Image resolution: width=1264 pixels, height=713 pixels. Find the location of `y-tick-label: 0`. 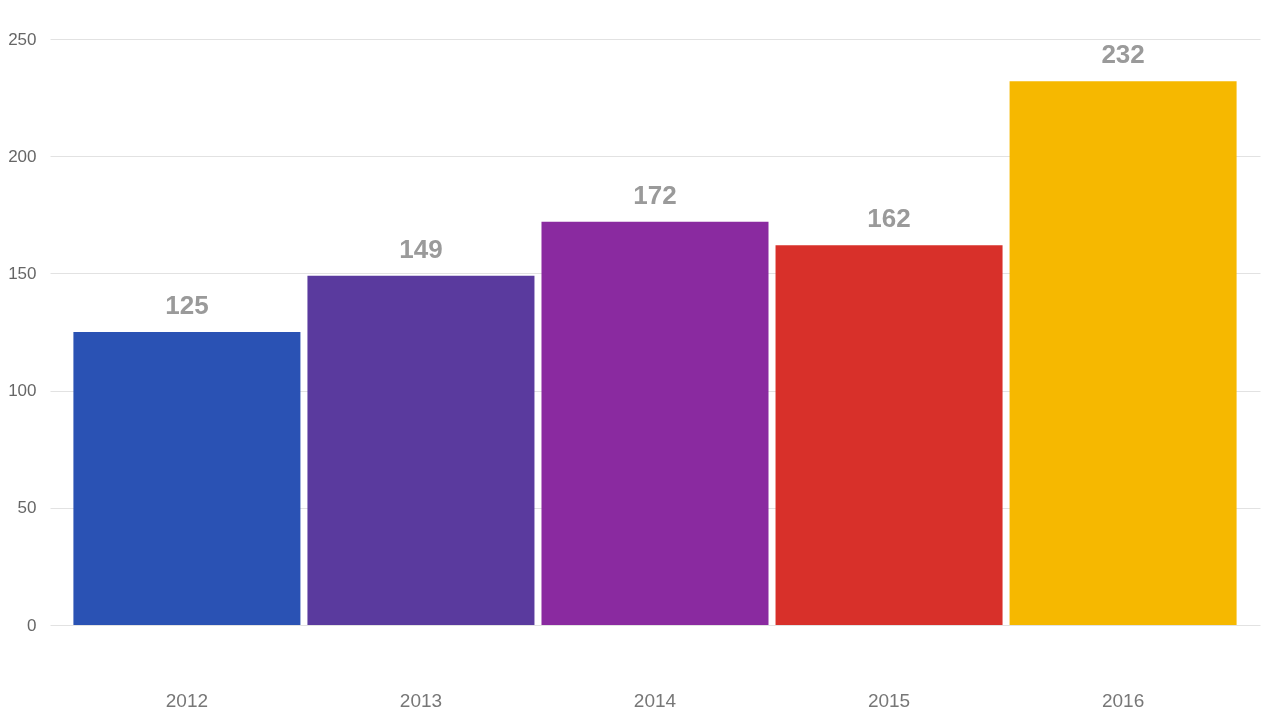

y-tick-label: 0 is located at coordinates (32, 625).